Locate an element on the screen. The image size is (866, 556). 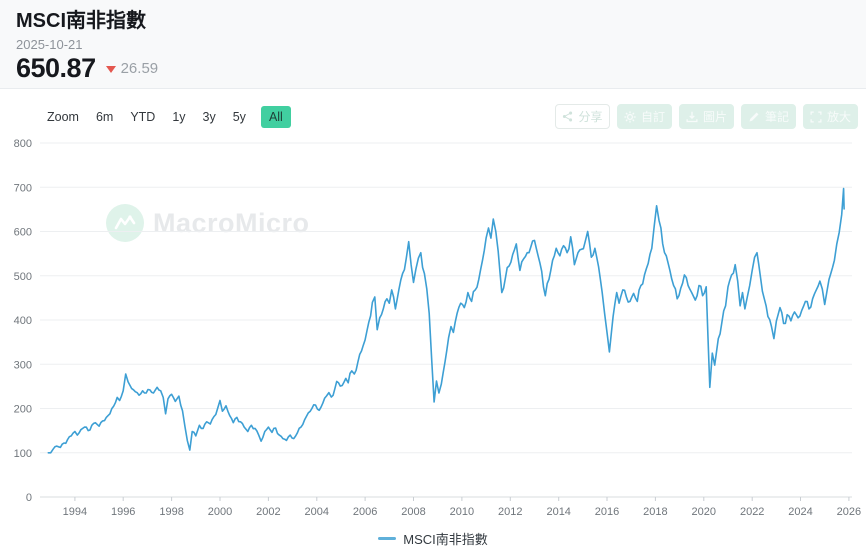
svg-text: 0 is located at coordinates (29, 498).